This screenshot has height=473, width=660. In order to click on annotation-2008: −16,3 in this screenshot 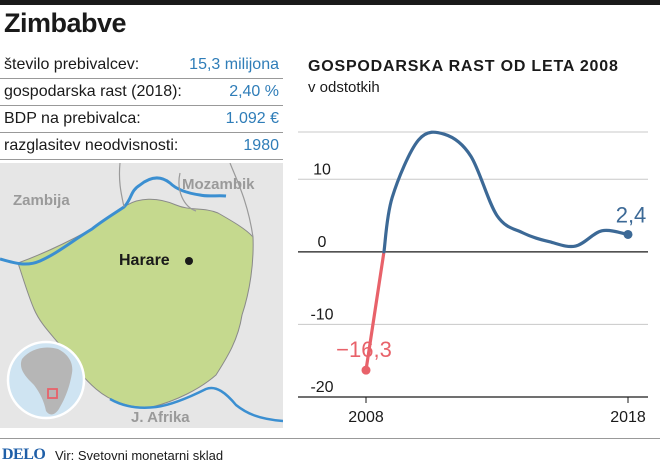, I will do `click(364, 349)`.